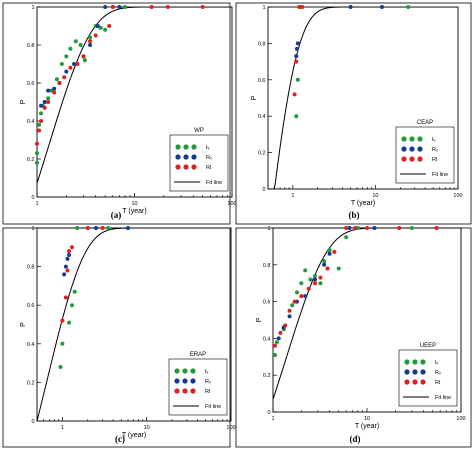 The width and height of the screenshot is (474, 450). What do you see at coordinates (425, 123) in the screenshot?
I see `panel-label: CEAP` at bounding box center [425, 123].